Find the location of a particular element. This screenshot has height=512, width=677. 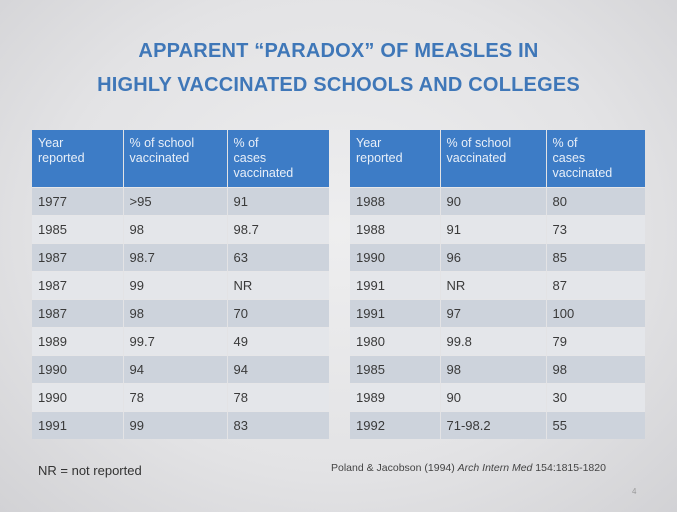

table-row: 1991 NR 87 is located at coordinates (497, 284).